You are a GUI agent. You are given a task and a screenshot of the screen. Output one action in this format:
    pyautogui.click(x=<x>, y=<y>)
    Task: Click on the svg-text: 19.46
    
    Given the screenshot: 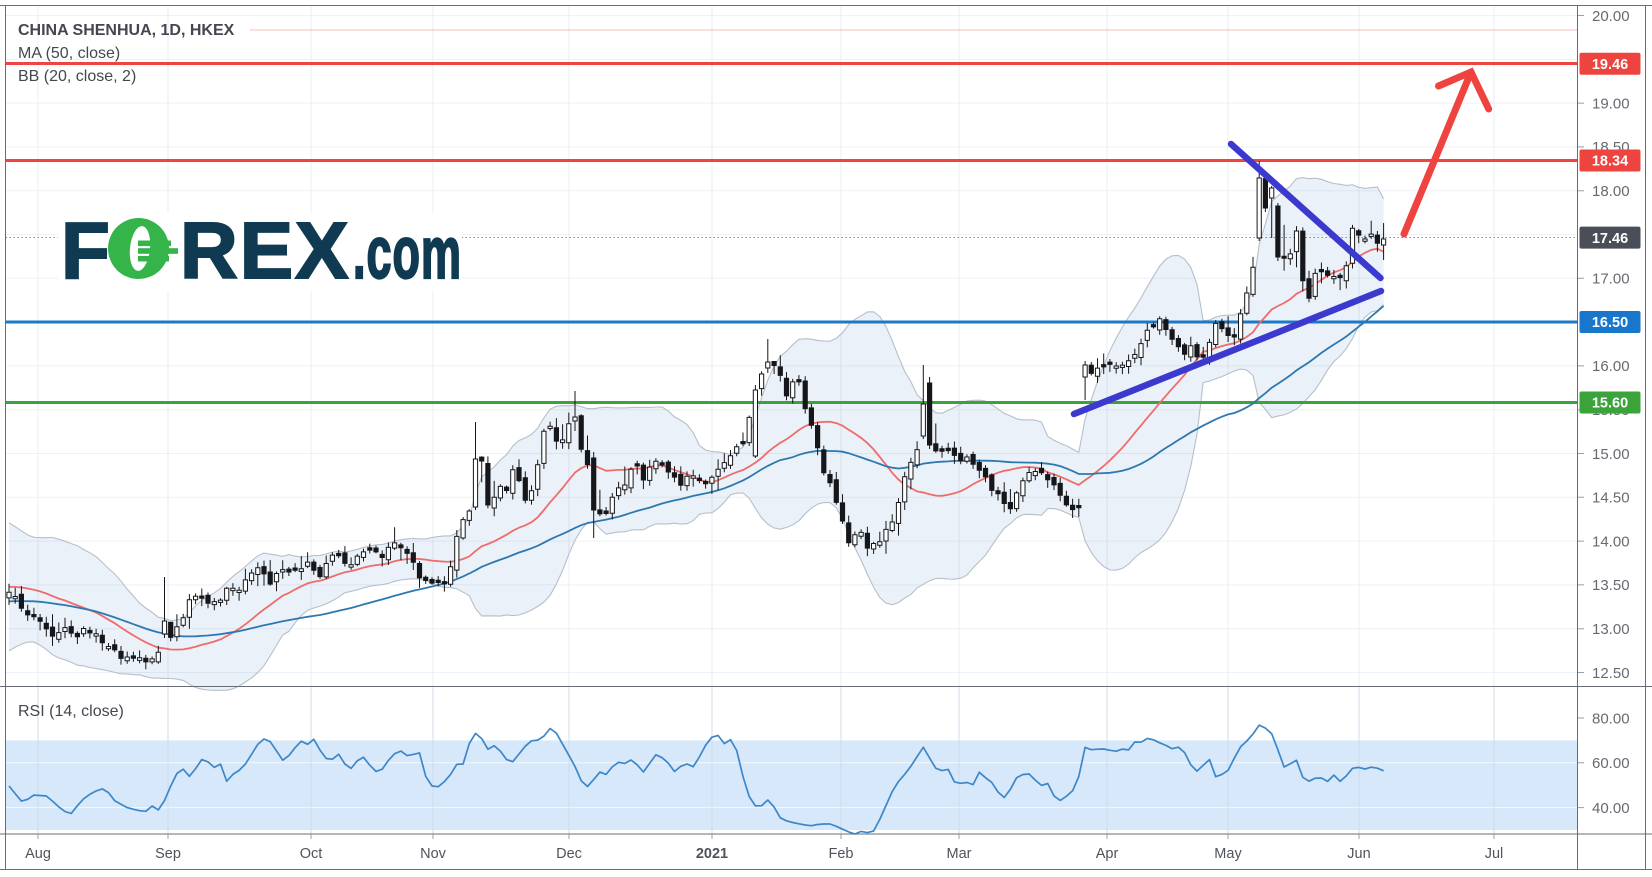 What is the action you would take?
    pyautogui.click(x=1610, y=65)
    